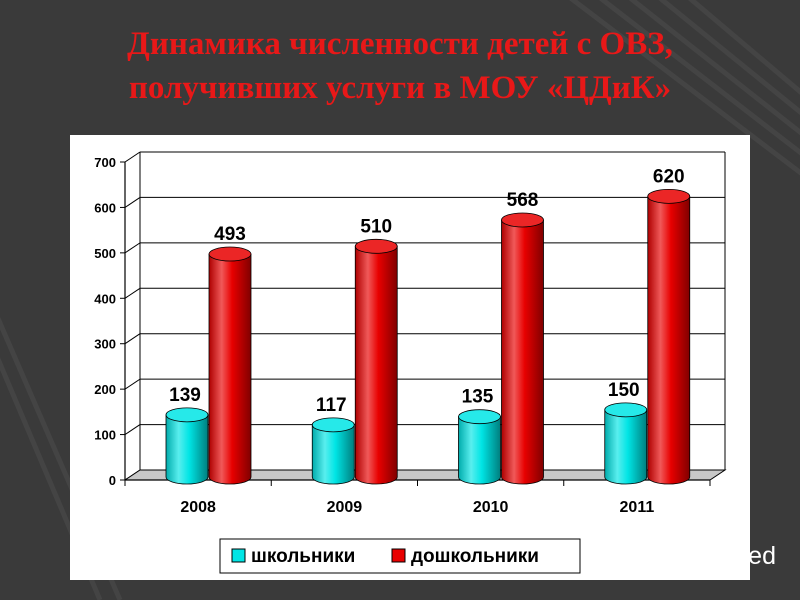 This screenshot has width=800, height=600. I want to click on data-label-школьники-2008: 139, so click(185, 395).